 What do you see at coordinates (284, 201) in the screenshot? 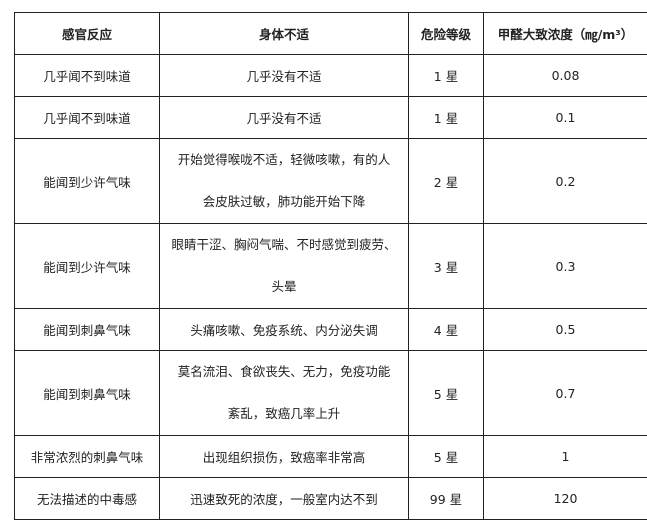
I see `symptom-line: 会皮肤过敏，肺功能开始下降` at bounding box center [284, 201].